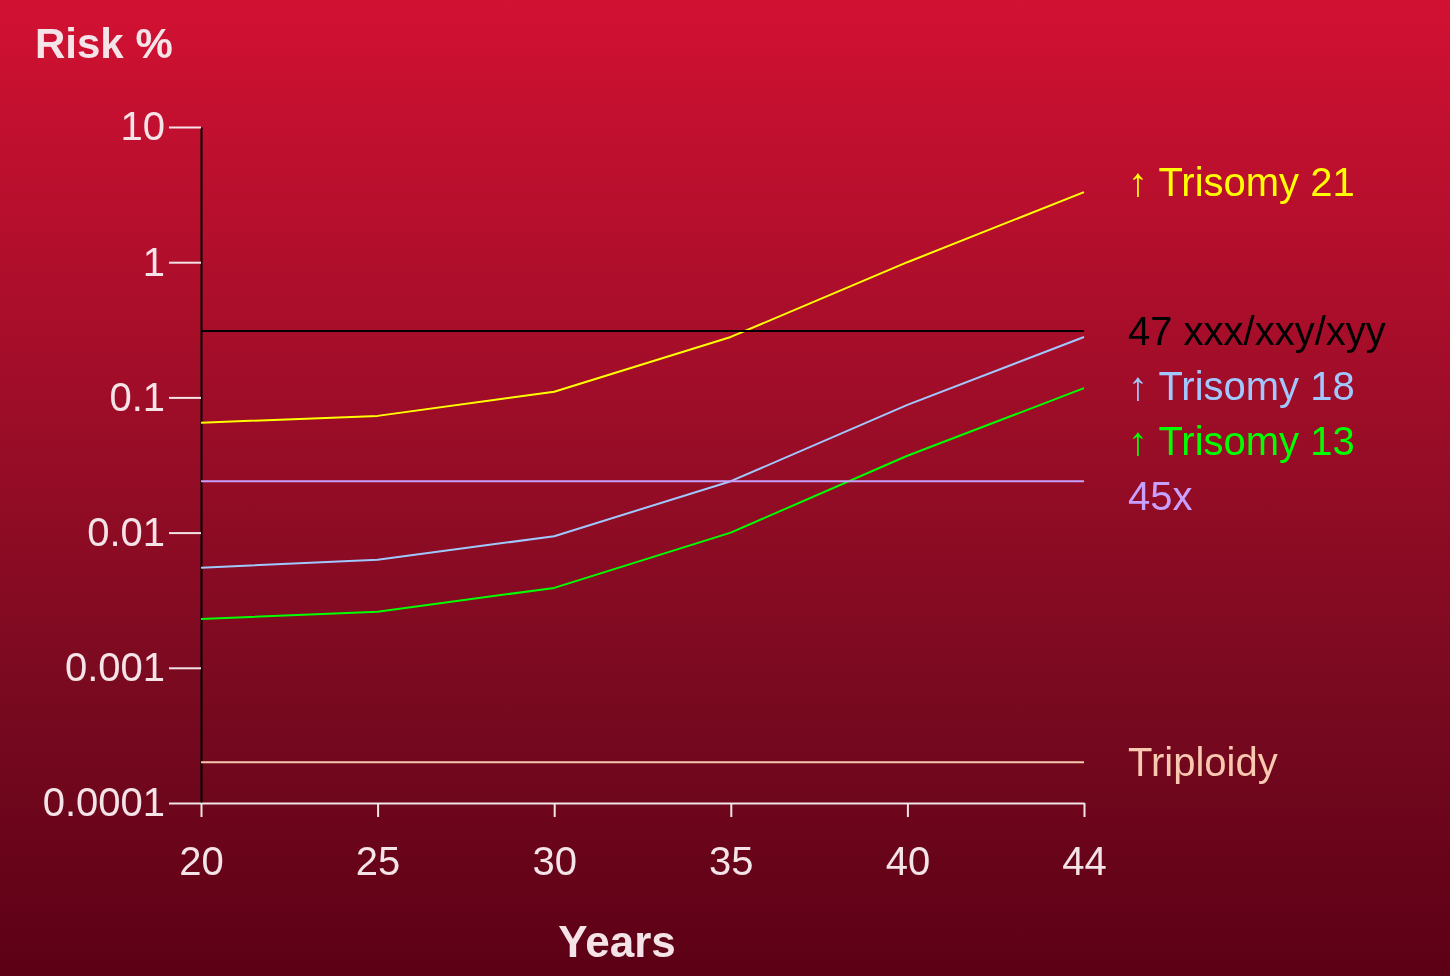 The width and height of the screenshot is (1450, 976). I want to click on chart-title: Risk %, so click(104, 43).